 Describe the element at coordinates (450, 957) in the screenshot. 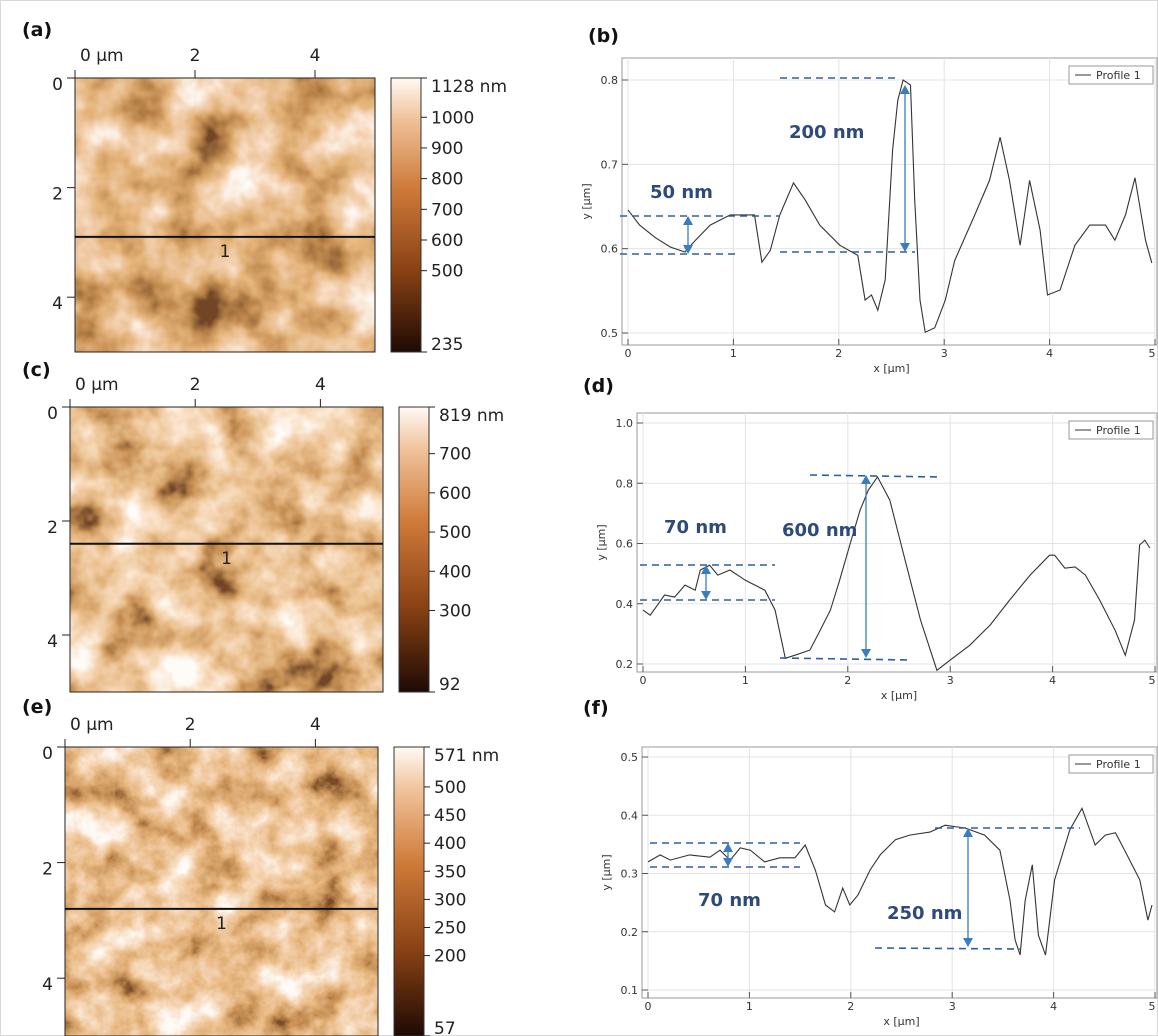

I see `colorbar-tick-label: 200` at that location.